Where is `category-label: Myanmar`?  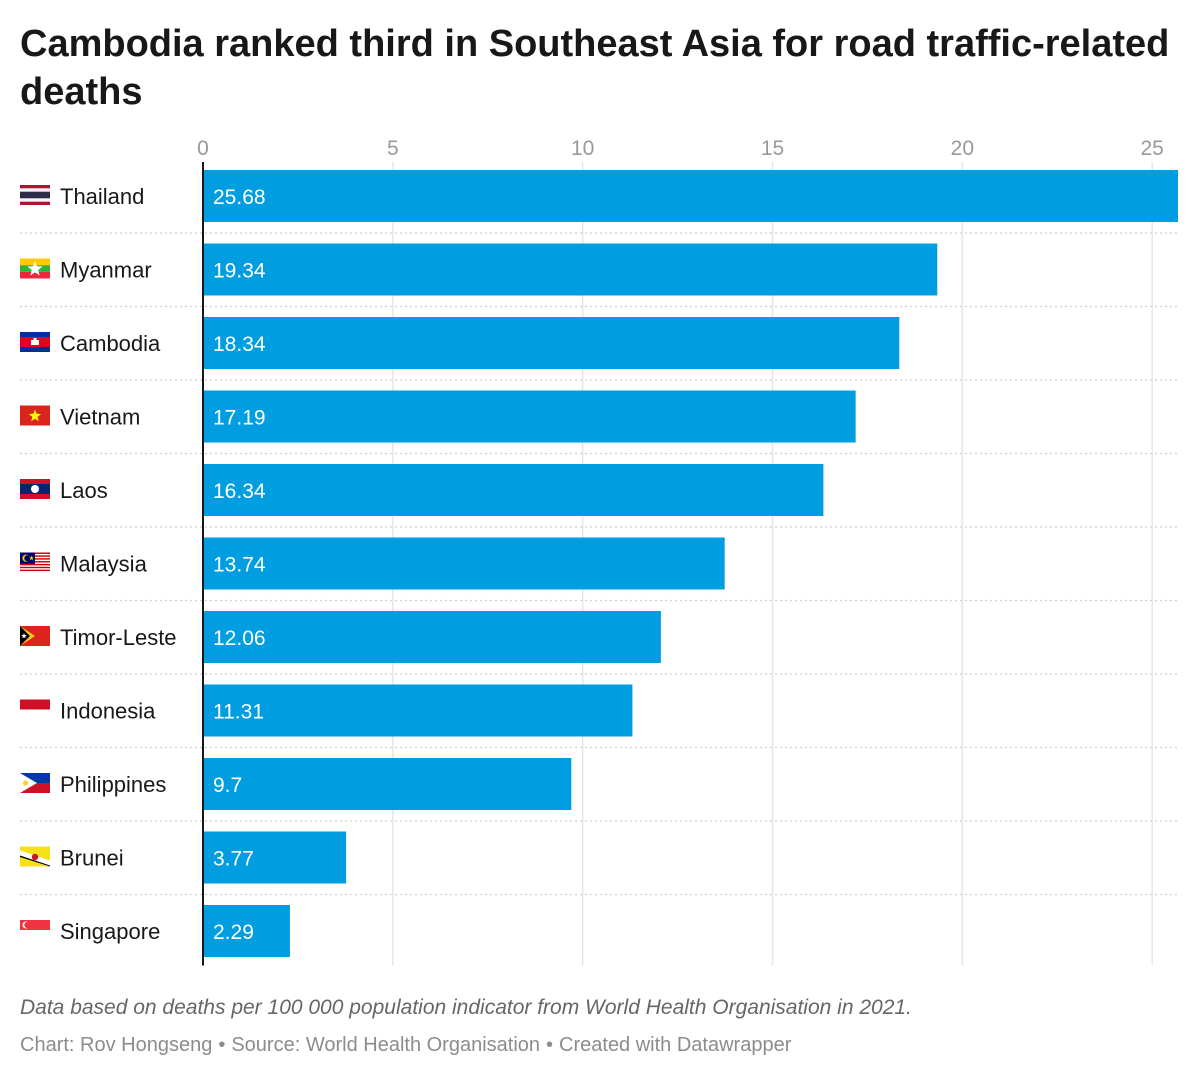
category-label: Myanmar is located at coordinates (106, 270).